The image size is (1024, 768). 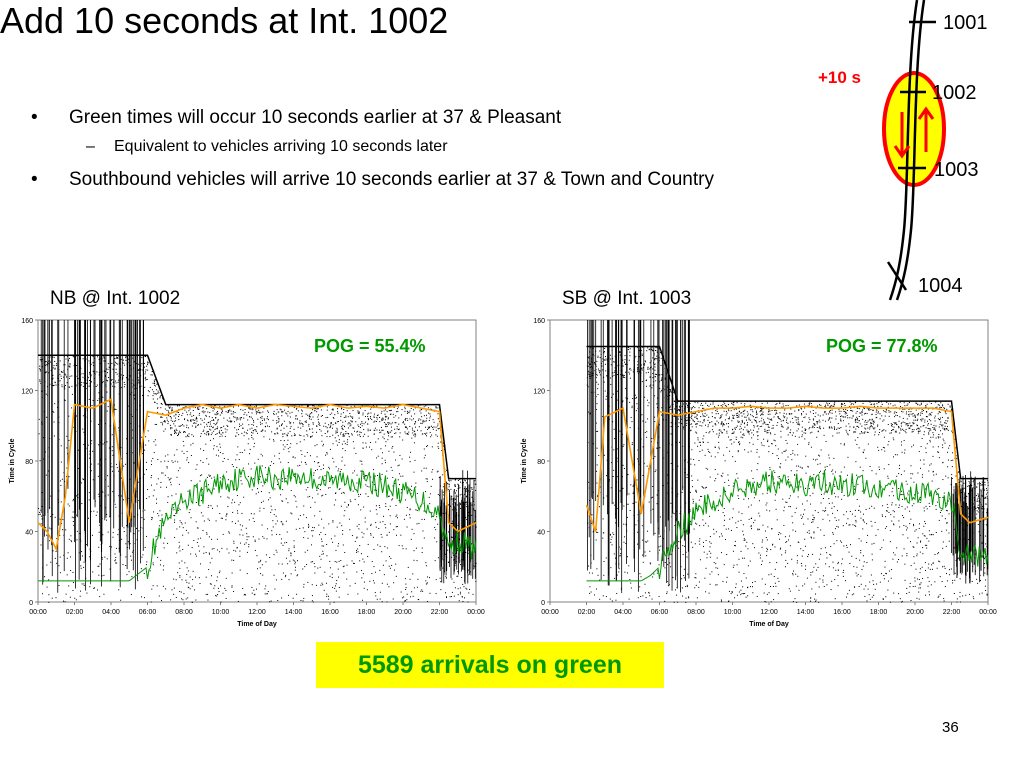 What do you see at coordinates (842, 612) in the screenshot?
I see `x-tick-label: 16:00` at bounding box center [842, 612].